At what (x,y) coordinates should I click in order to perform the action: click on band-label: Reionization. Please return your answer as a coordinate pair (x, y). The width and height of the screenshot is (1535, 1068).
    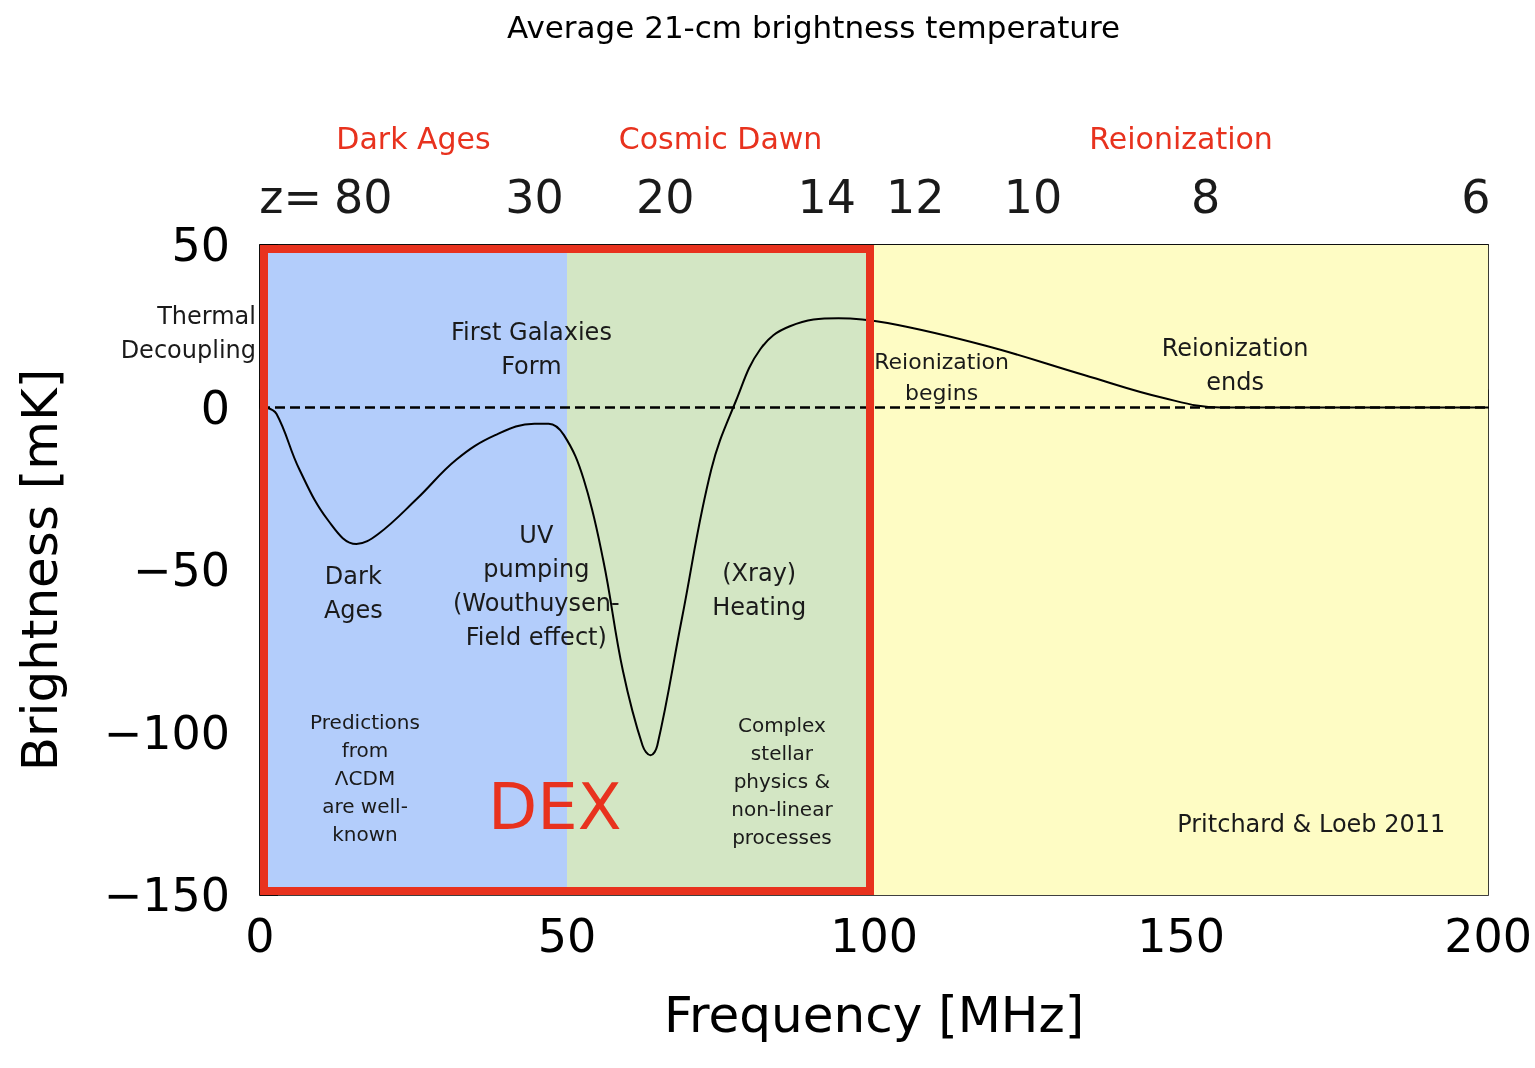
    Looking at the image, I should click on (1181, 138).